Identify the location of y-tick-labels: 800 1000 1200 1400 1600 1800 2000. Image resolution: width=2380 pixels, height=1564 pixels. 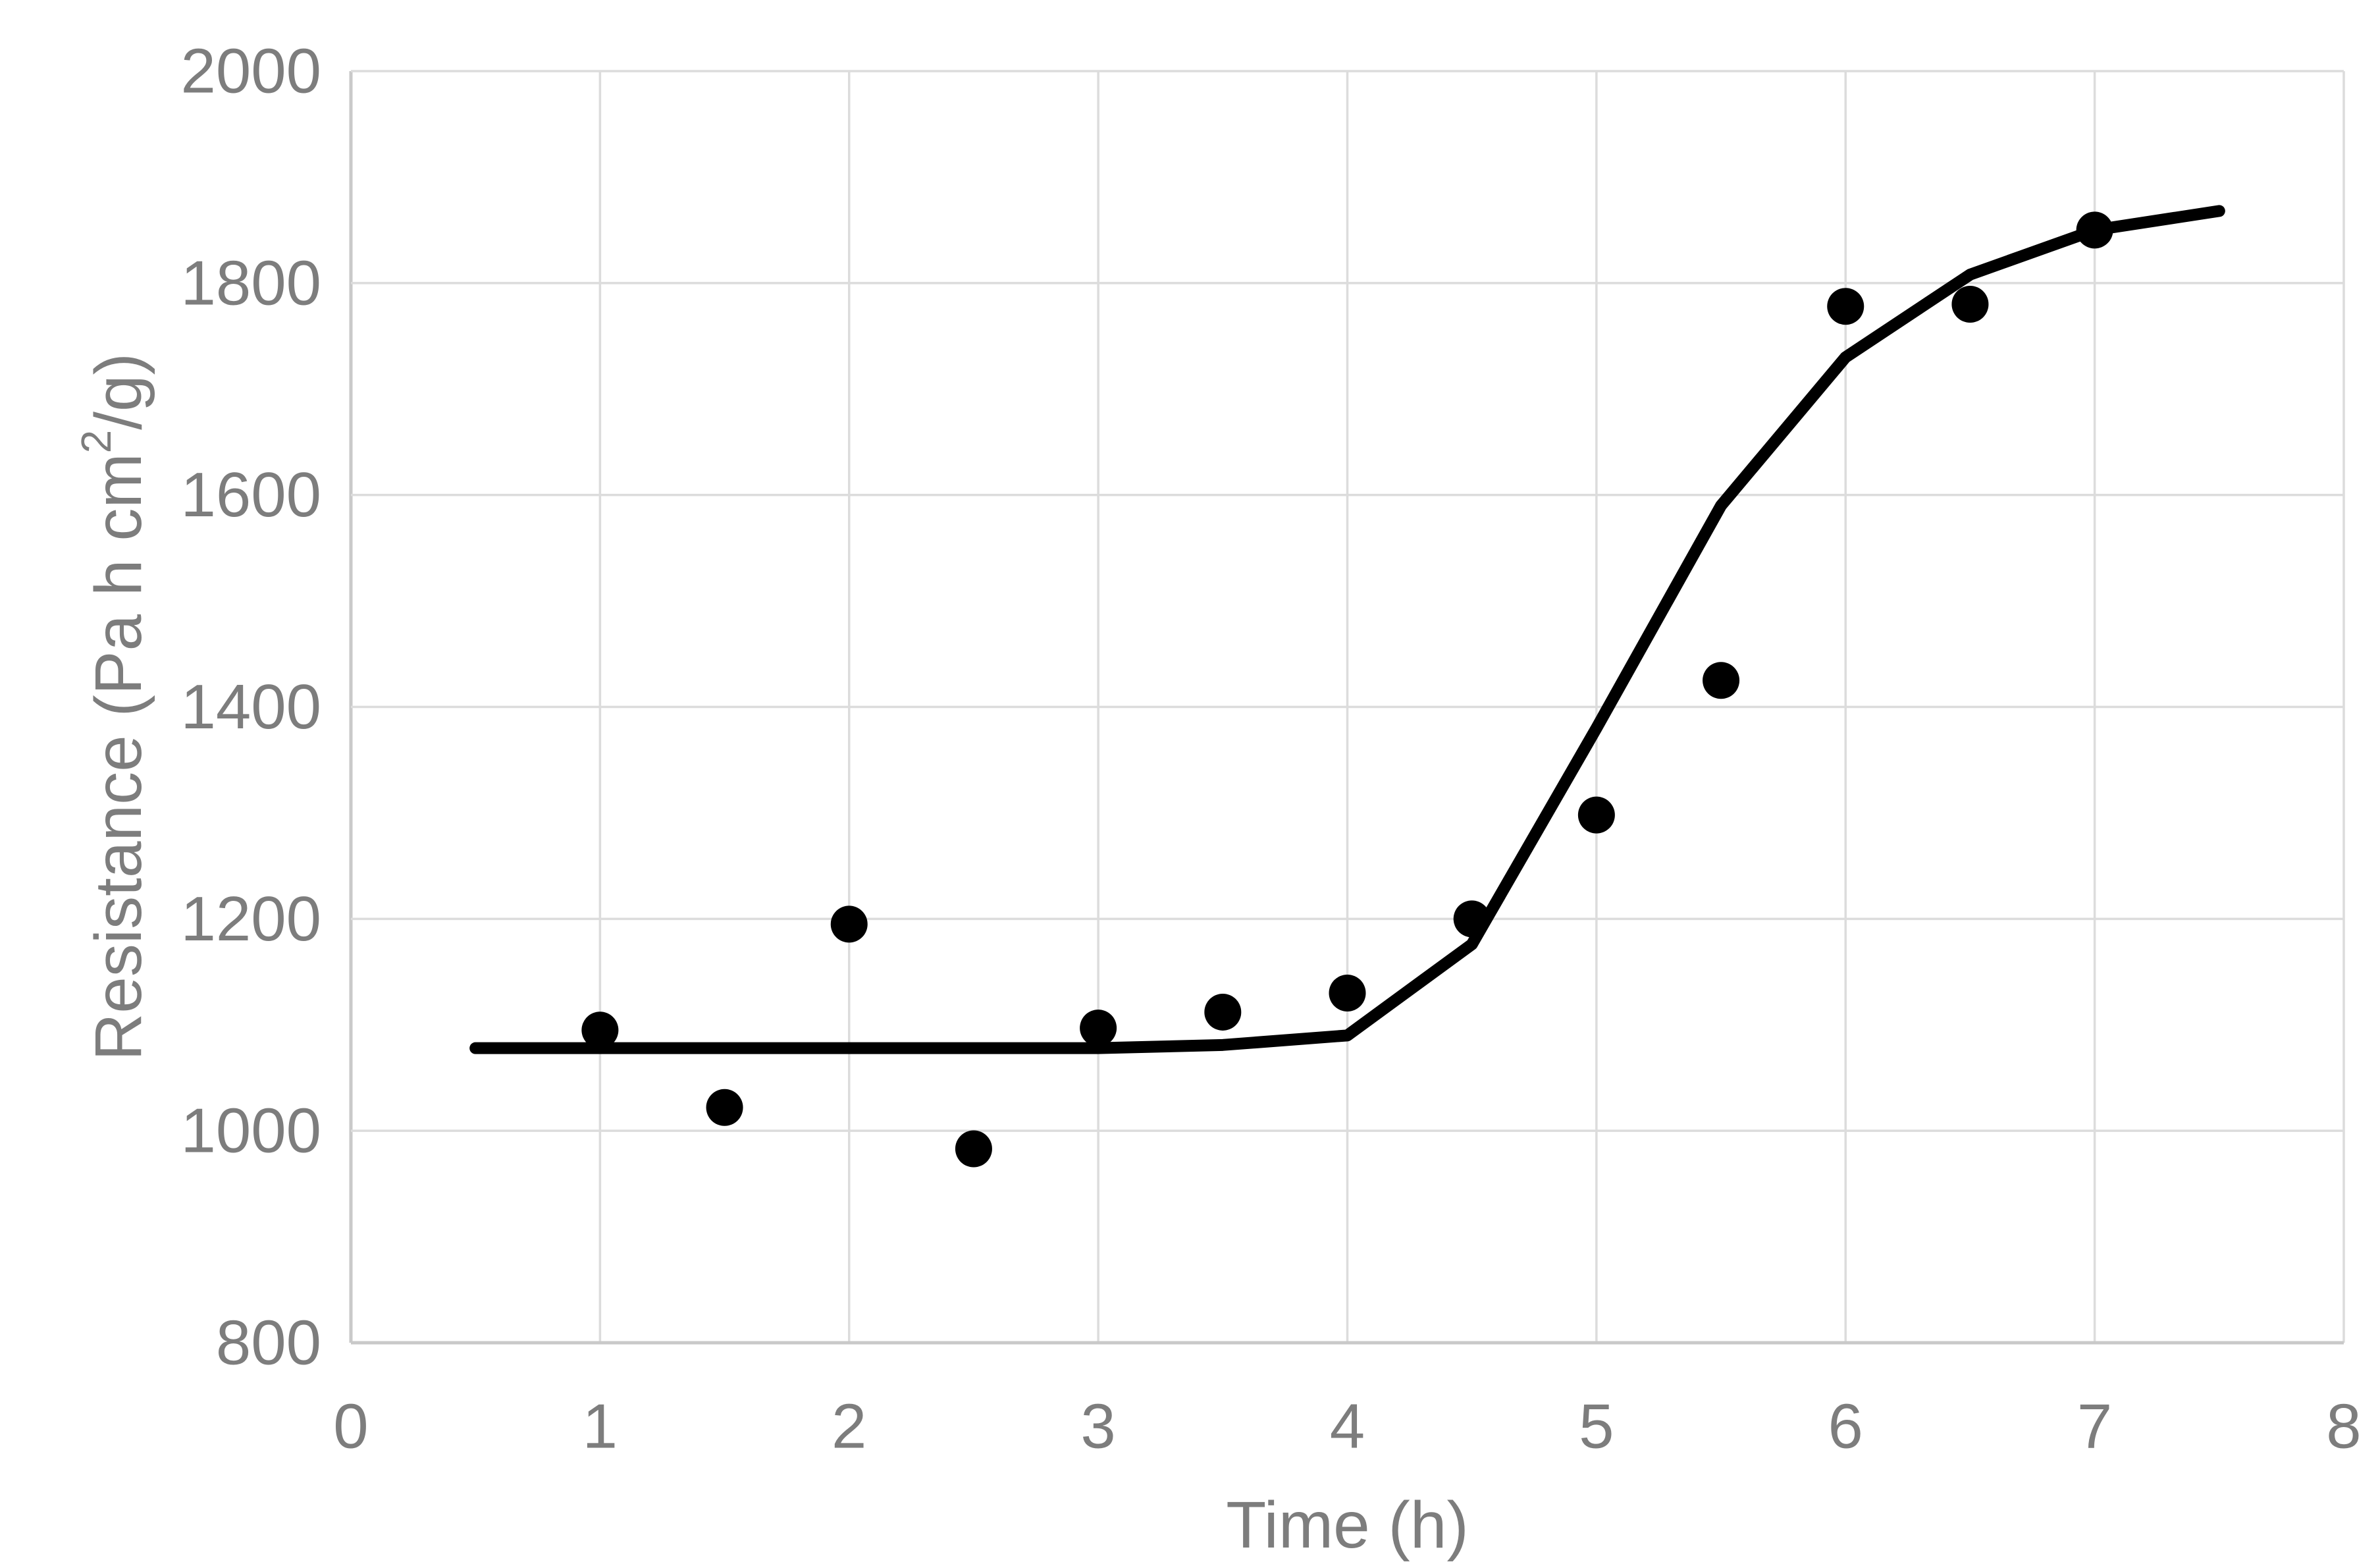
(250, 707).